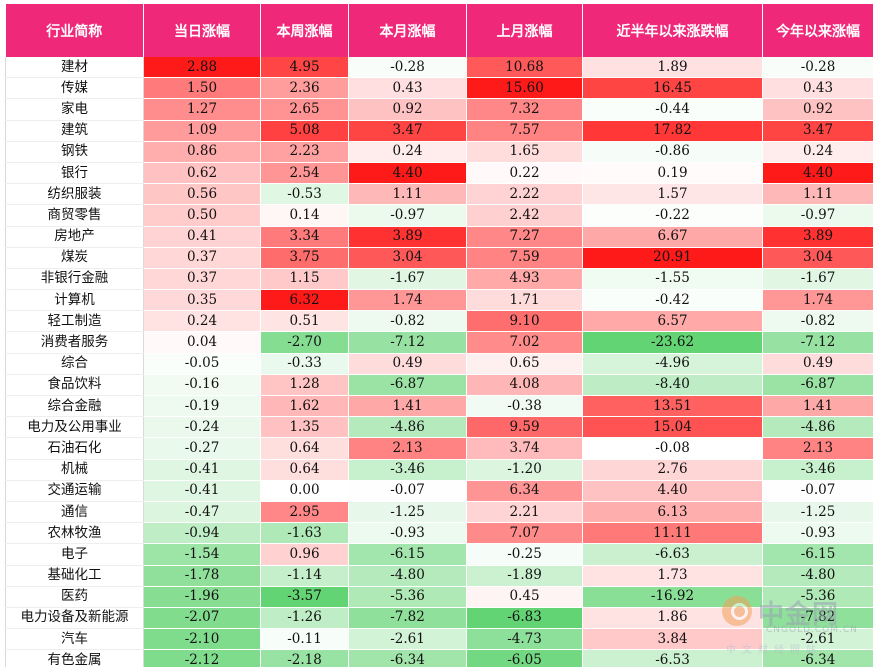 The height and width of the screenshot is (667, 879). Describe the element at coordinates (304, 342) in the screenshot. I see `value-cell: -2.70` at that location.